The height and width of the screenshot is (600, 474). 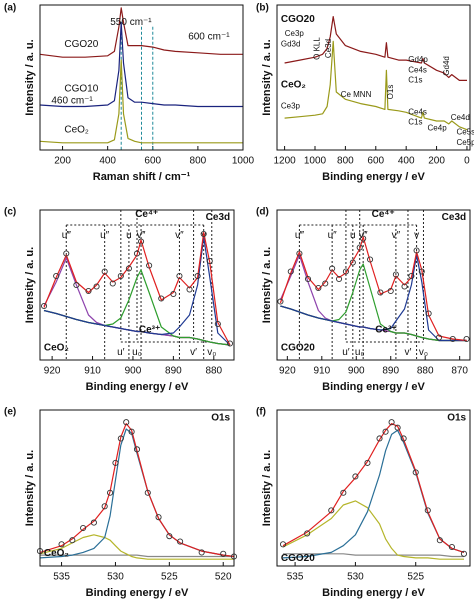 What do you see at coordinates (284, 161) in the screenshot?
I see `x-tick-label: 1200` at bounding box center [284, 161].